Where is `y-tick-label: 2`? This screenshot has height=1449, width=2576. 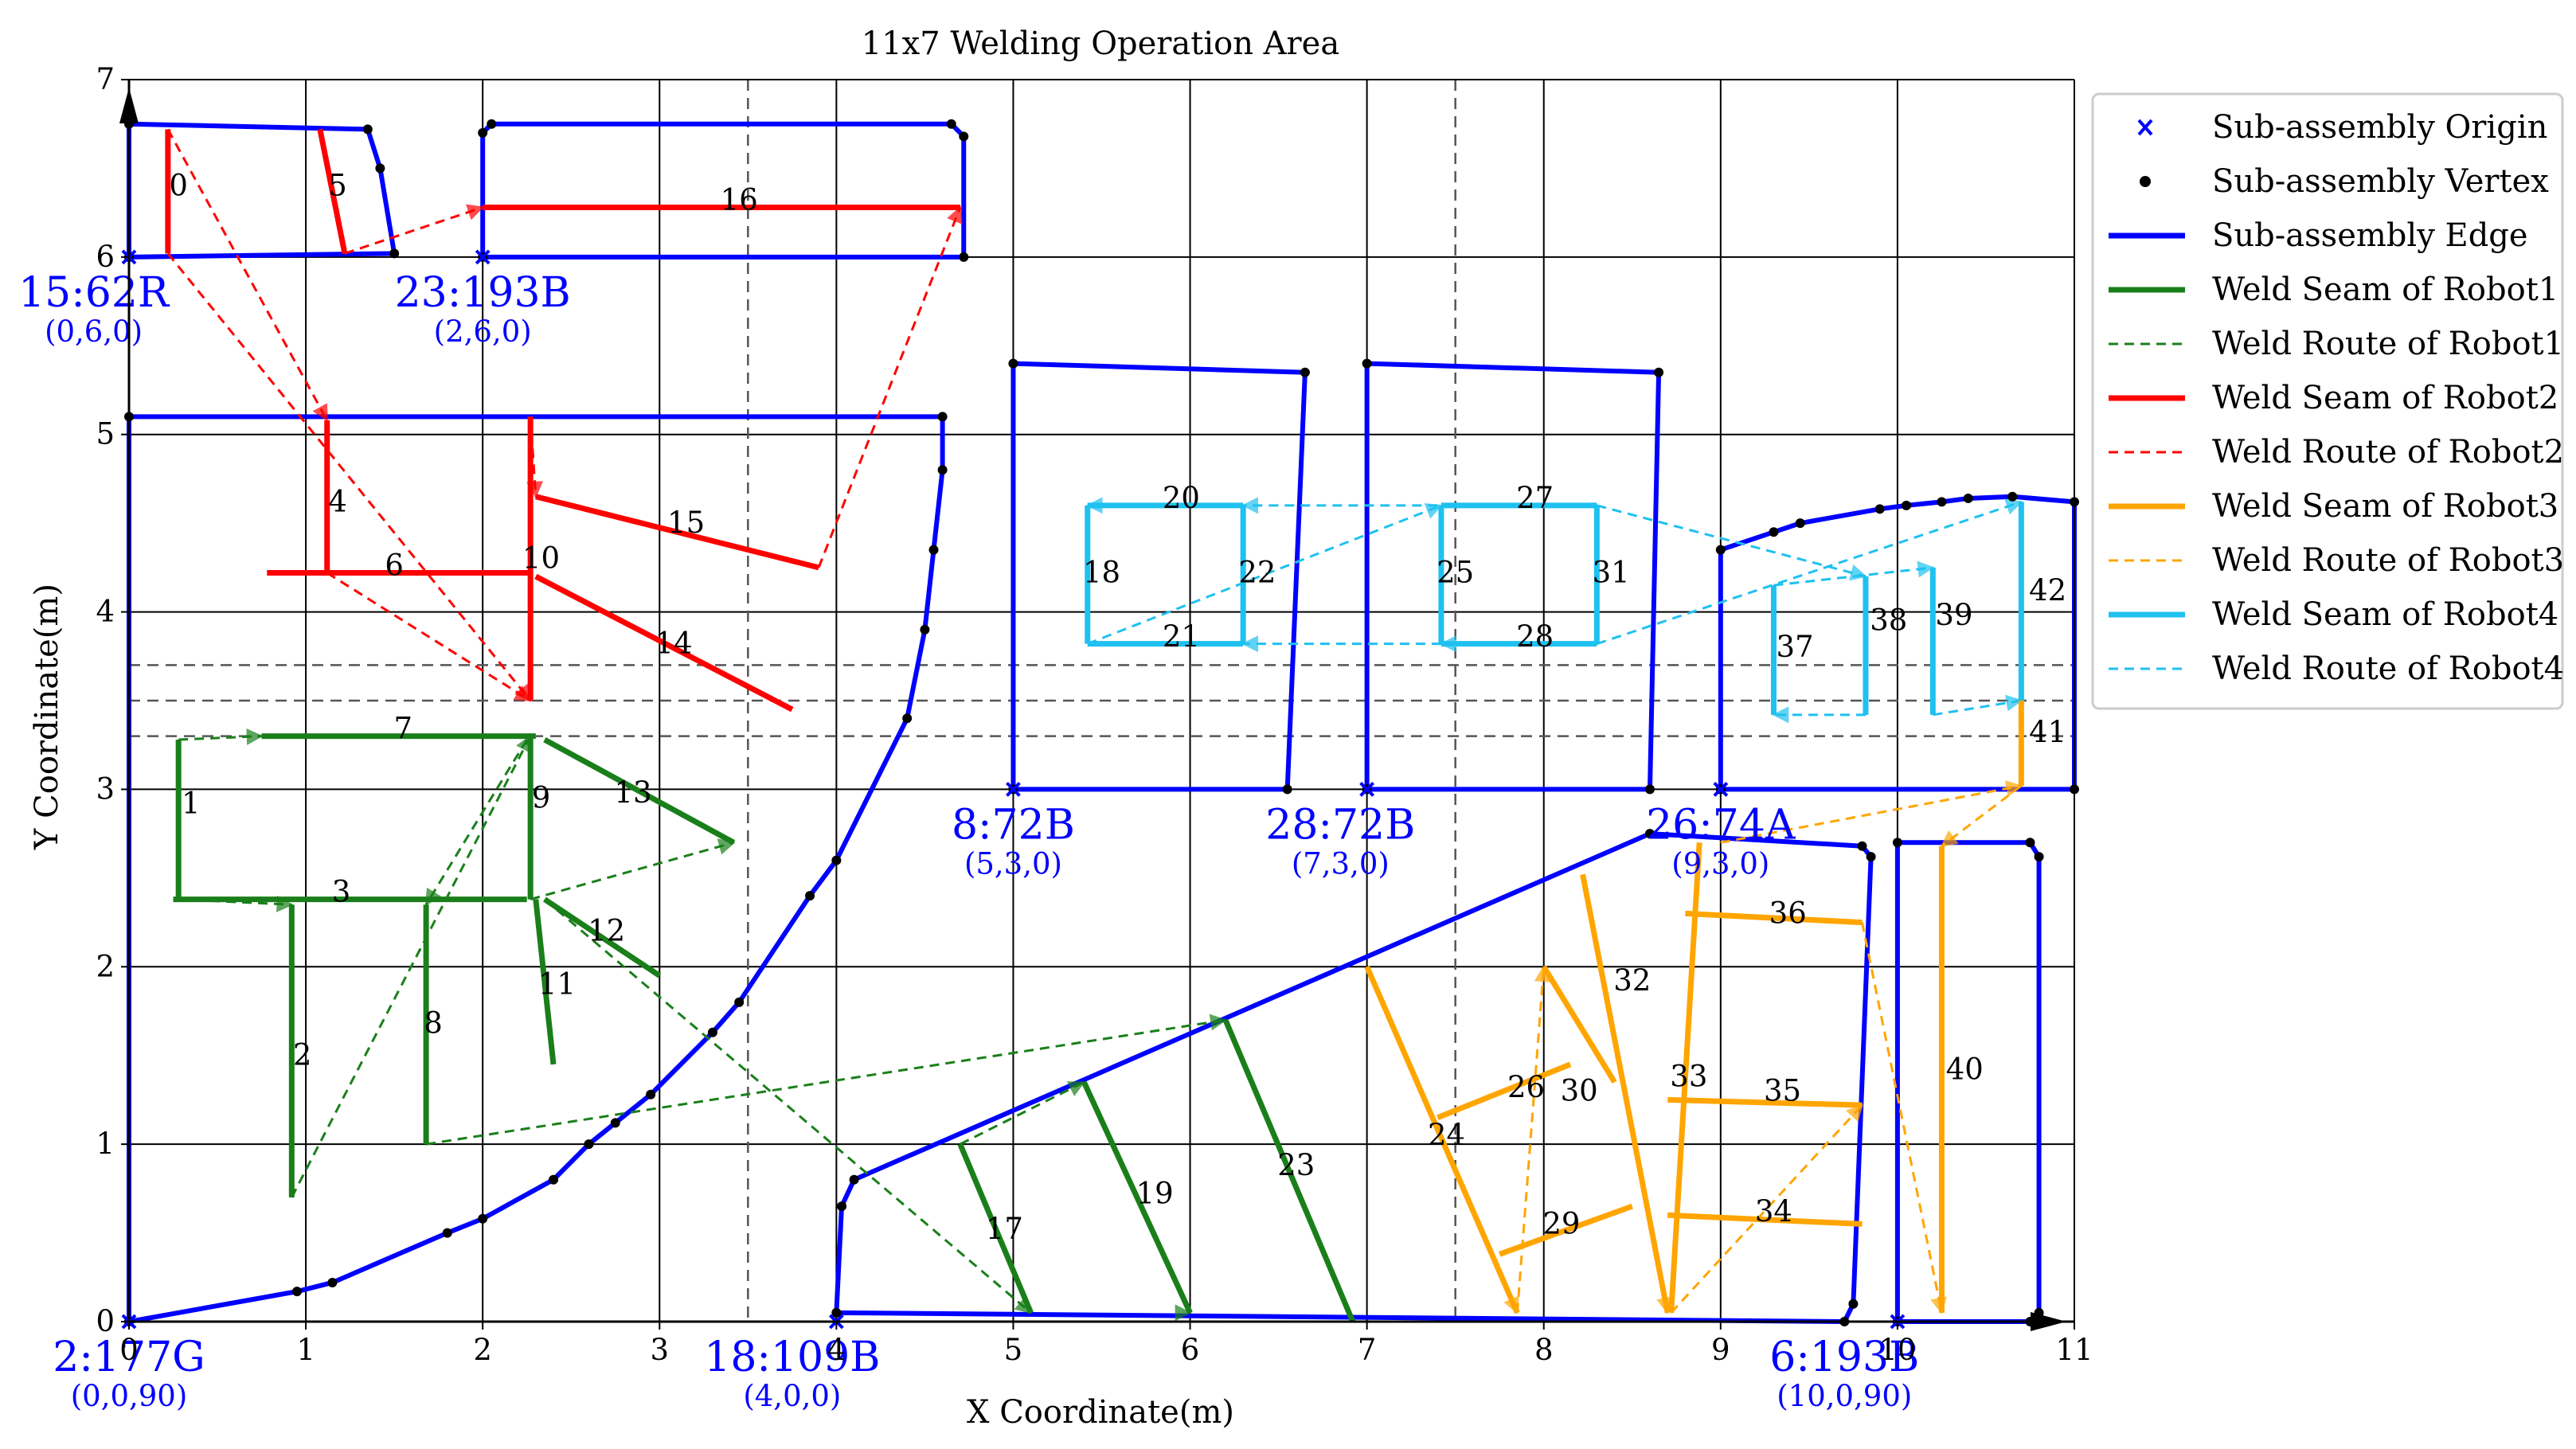 y-tick-label: 2 is located at coordinates (105, 966).